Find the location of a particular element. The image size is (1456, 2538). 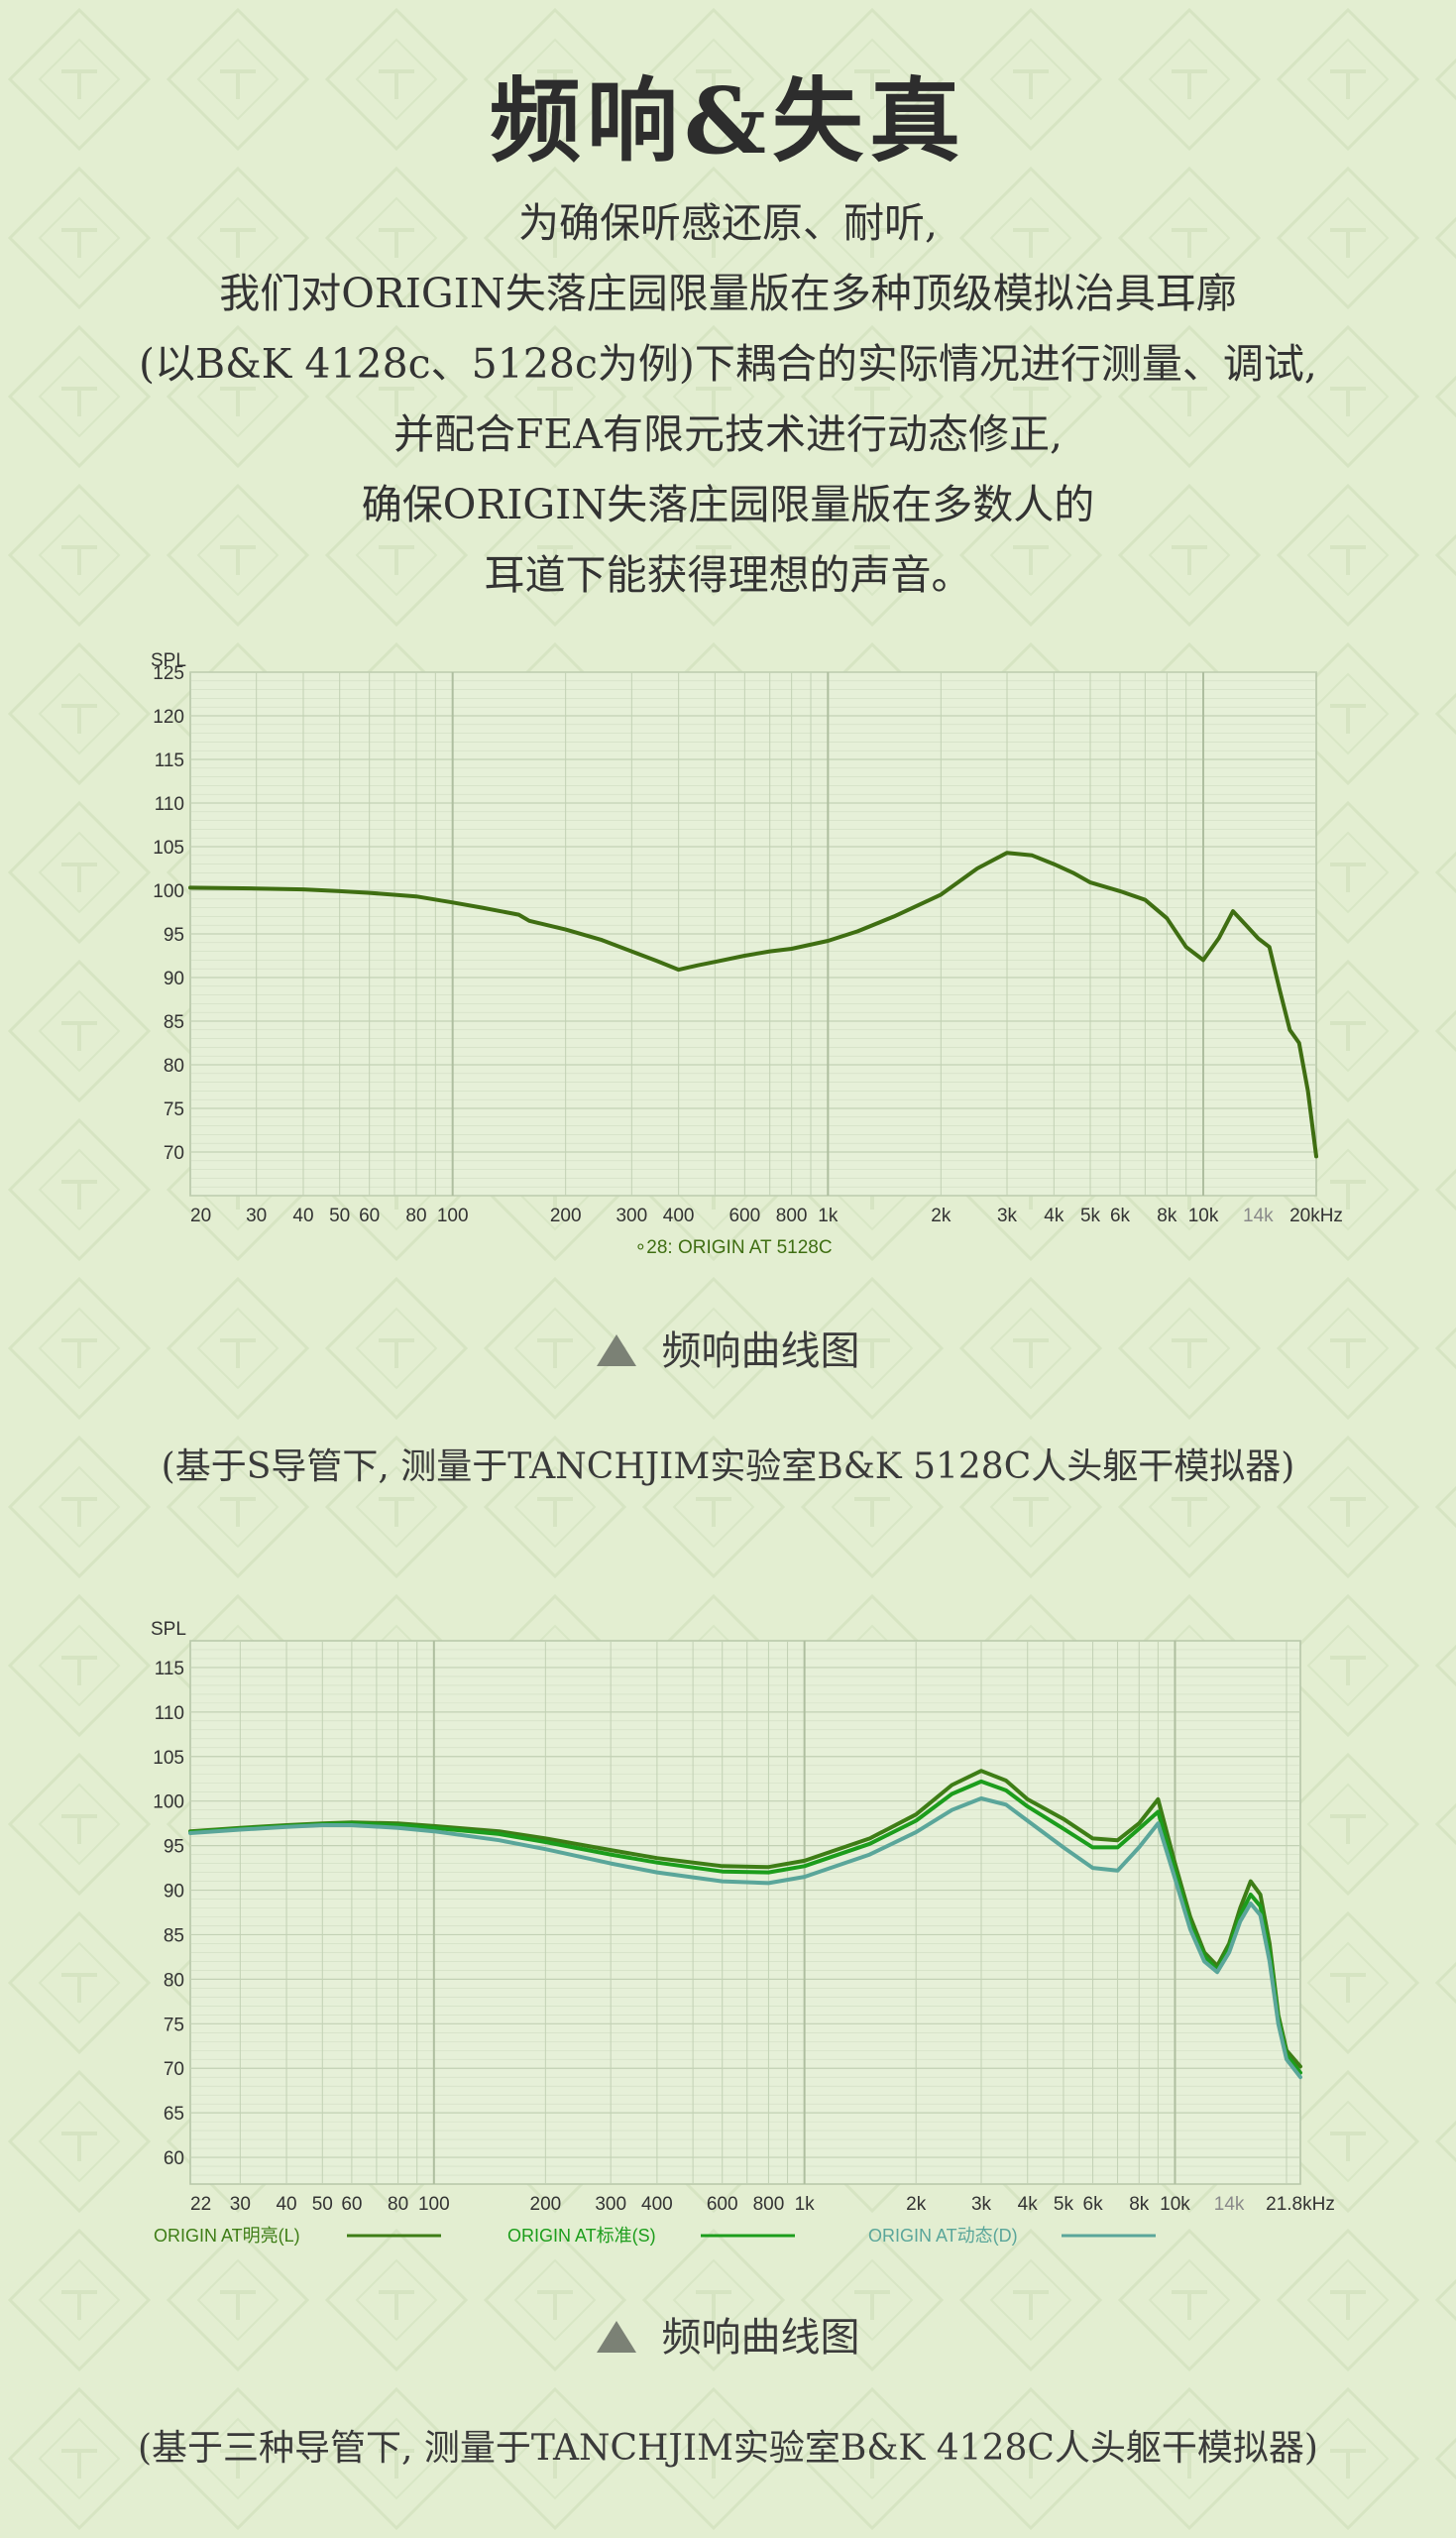

x-tick-label: 21.8kHz is located at coordinates (1300, 2204).